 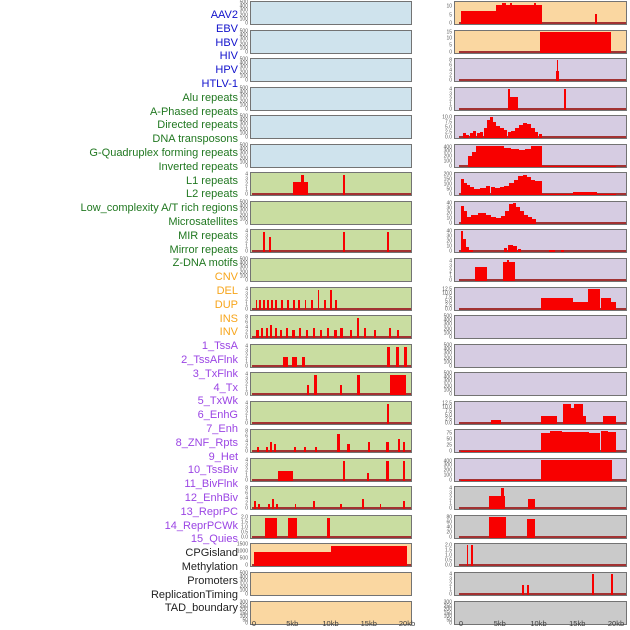 I want to click on track-label-TAD_boundary: TAD_boundary, so click(x=201, y=608).